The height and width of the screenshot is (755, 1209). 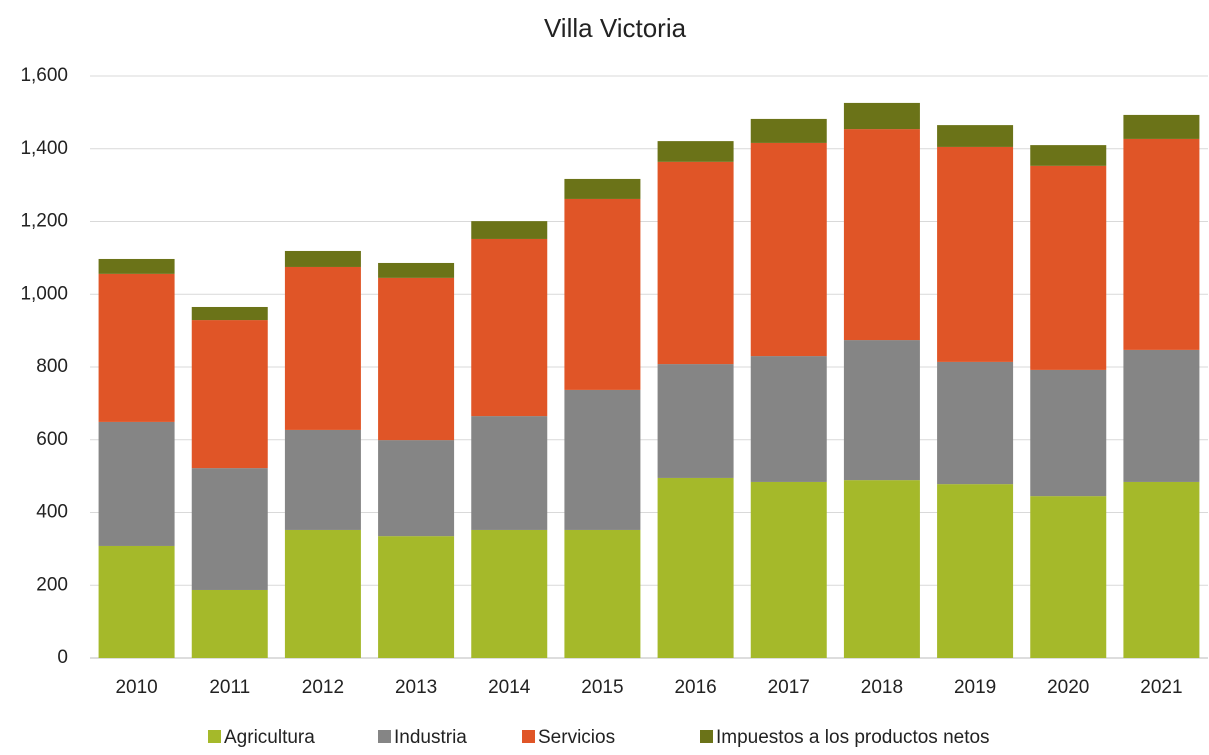 What do you see at coordinates (1068, 687) in the screenshot?
I see `x-tick-label: 2020` at bounding box center [1068, 687].